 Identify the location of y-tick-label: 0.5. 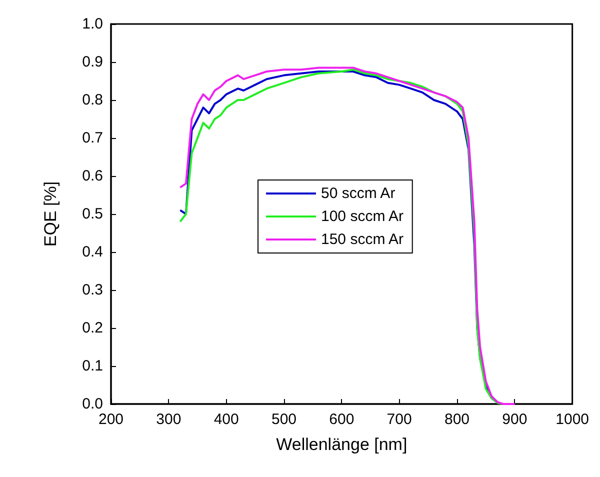
(92, 214).